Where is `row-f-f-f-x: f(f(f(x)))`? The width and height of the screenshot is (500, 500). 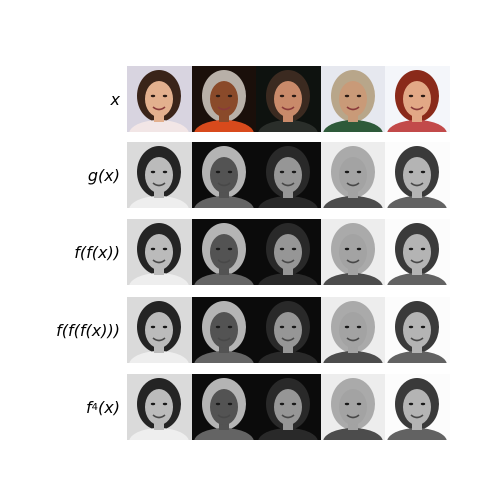
row-f-f-f-x: f(f(f(x))) is located at coordinates (250, 330).